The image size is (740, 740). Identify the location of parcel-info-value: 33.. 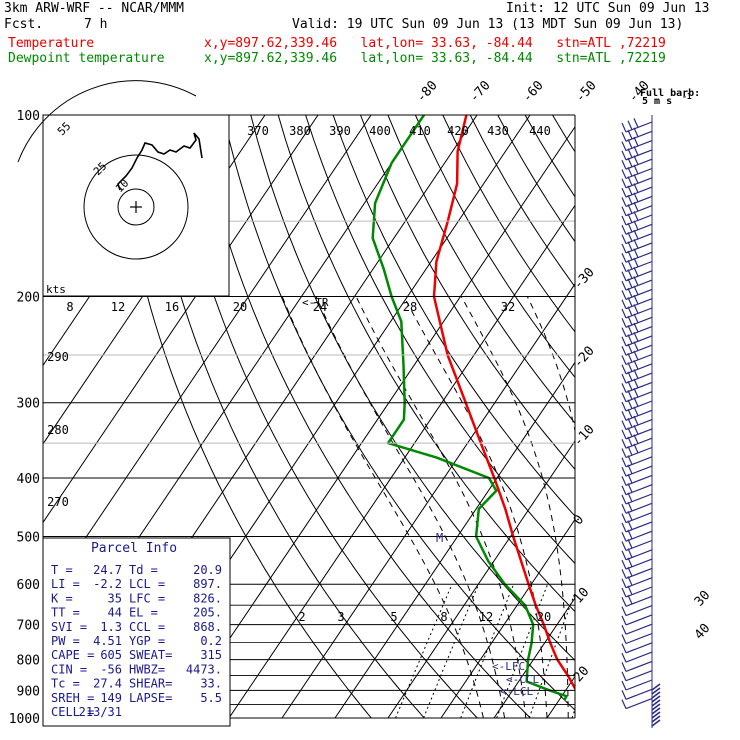
(211, 684).